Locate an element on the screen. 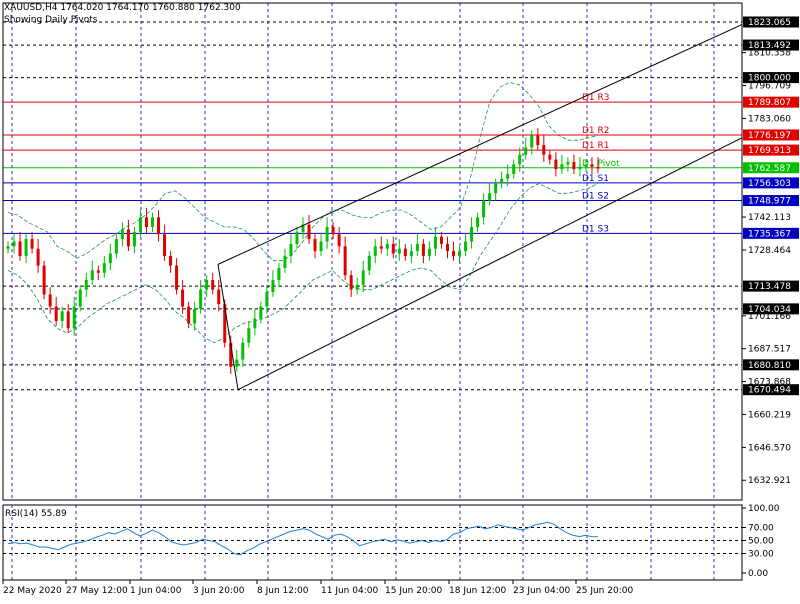  time-tick-label: 25 Jun 20:00 is located at coordinates (604, 591).